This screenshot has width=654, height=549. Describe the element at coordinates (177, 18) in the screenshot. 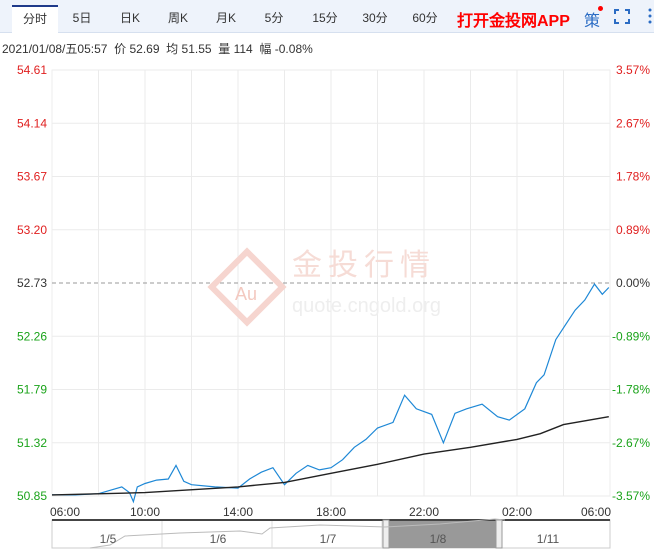

I see `tab-3: 周K` at that location.